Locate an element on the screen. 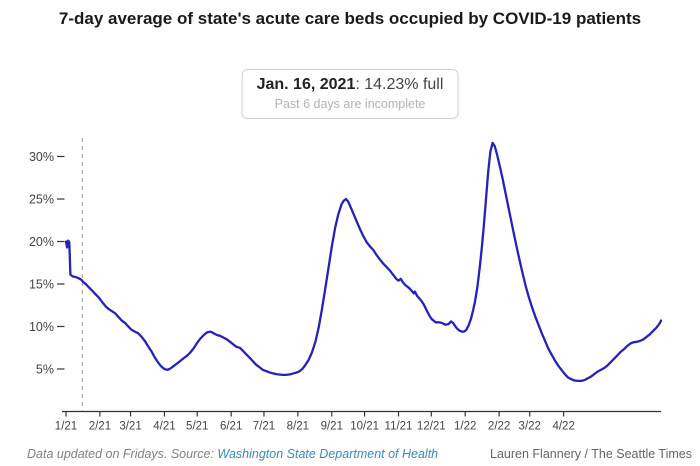 This screenshot has height=466, width=700. footer-credit: Lauren Flannery / The Seattle Times is located at coordinates (591, 454).